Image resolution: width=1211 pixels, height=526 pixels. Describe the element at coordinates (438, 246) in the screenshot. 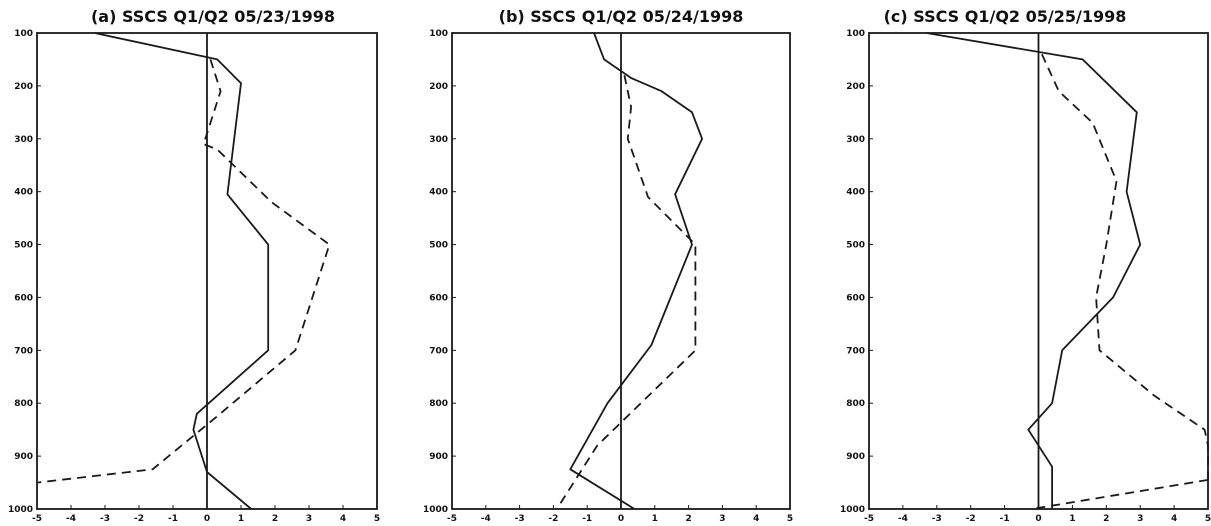

I see `panel-b-y-tick-label: 500` at that location.